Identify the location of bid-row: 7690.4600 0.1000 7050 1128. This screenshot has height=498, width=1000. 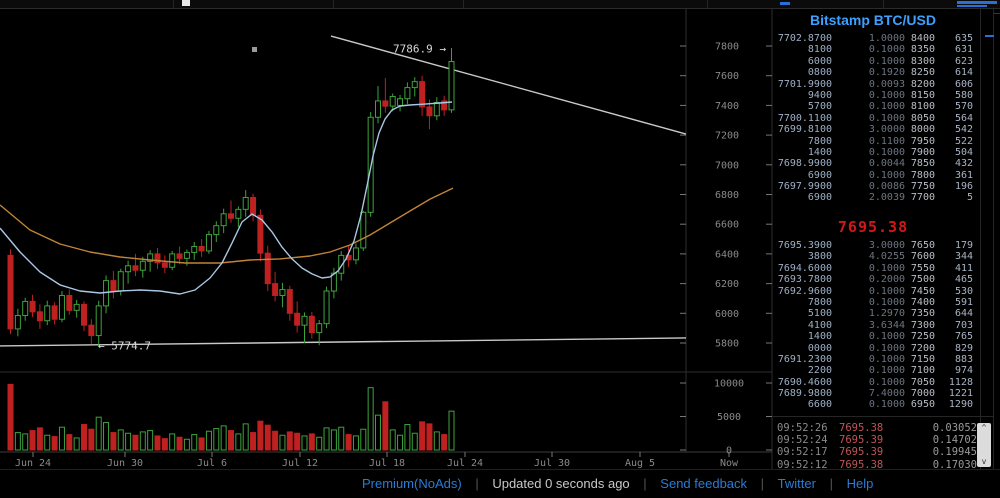
(873, 382).